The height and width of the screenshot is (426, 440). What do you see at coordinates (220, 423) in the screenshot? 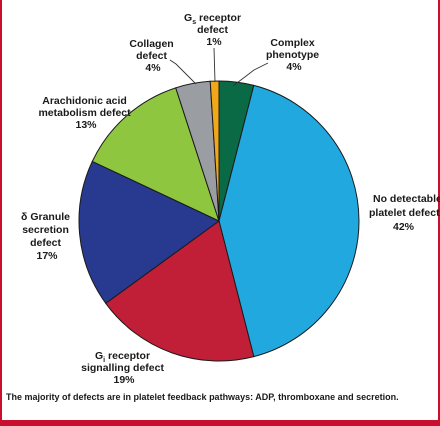
I see `bottom-rule` at bounding box center [220, 423].